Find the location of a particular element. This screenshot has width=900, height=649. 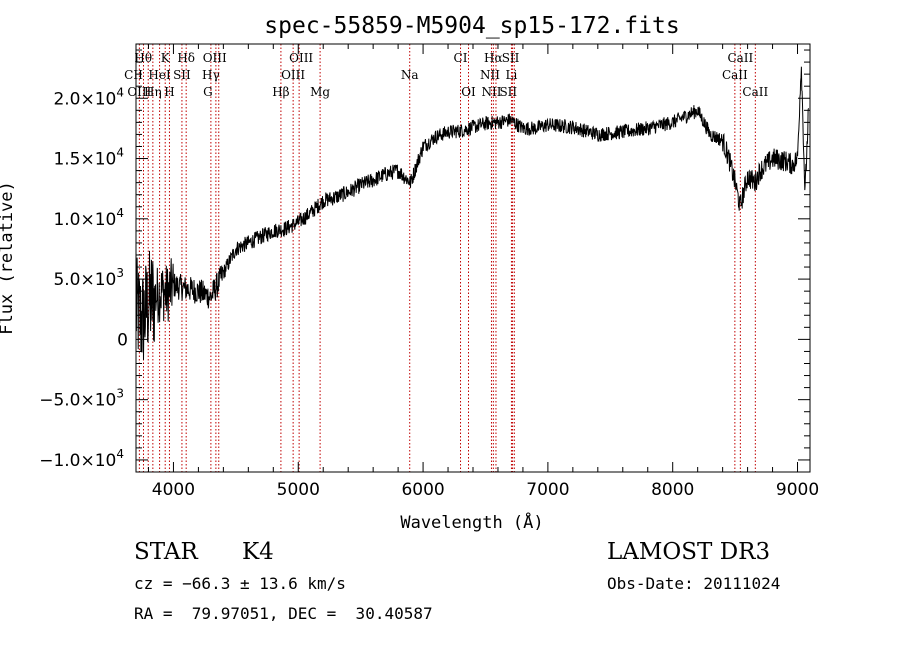

line-label-4: OIII is located at coordinates (301, 58).